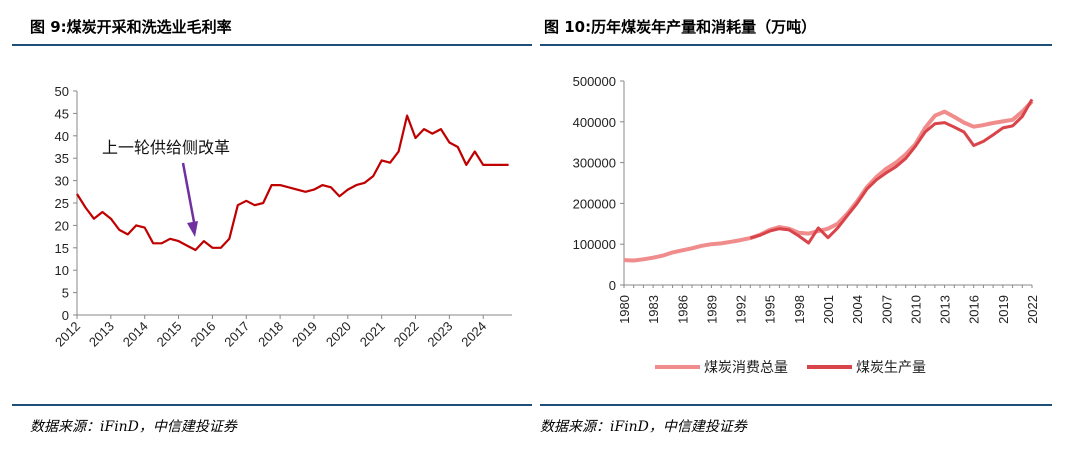 This screenshot has height=454, width=1080. I want to click on y-tick-label: 45, so click(62, 113).